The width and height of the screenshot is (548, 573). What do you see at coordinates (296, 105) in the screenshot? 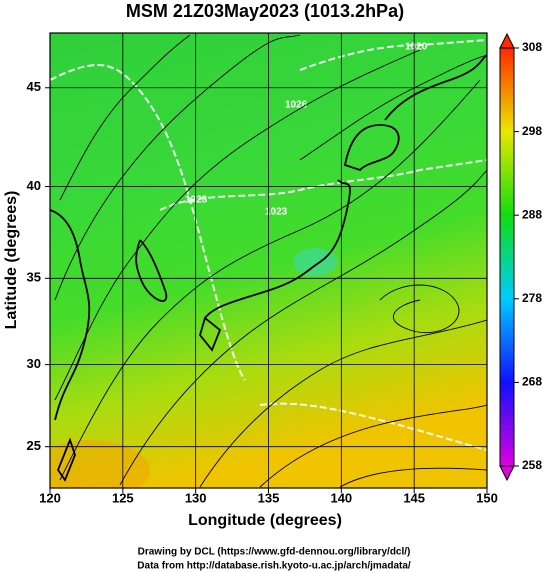
I see `isobar-label: 1026` at bounding box center [296, 105].